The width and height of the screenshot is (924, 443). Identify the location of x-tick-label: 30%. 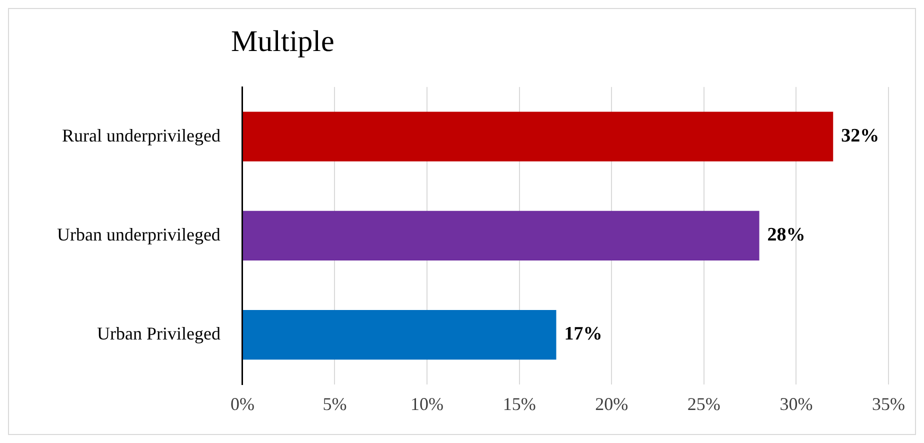
(796, 404).